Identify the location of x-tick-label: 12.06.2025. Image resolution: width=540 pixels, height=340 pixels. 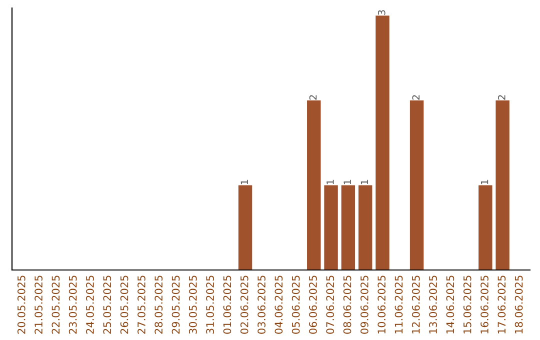
(416, 305).